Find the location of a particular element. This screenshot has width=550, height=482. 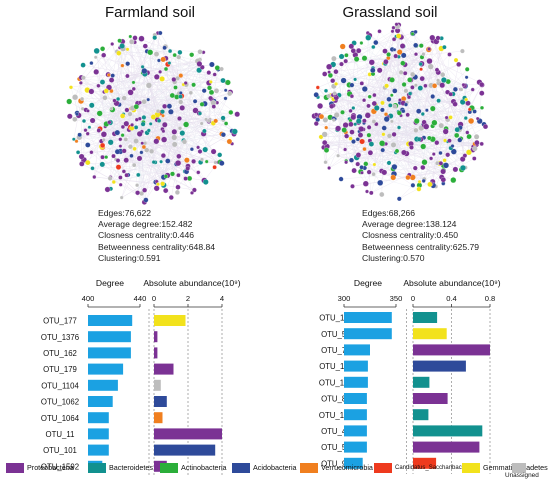

grassland-abundance-label: Absolute abundance(10⁹) is located at coordinates (451, 283).